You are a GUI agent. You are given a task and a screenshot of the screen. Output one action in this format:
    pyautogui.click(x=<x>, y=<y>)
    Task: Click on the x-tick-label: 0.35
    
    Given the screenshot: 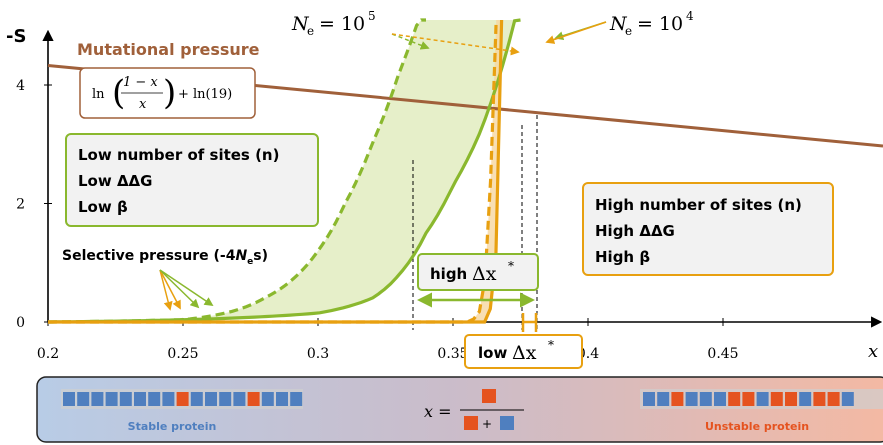 What is the action you would take?
    pyautogui.click(x=452, y=354)
    